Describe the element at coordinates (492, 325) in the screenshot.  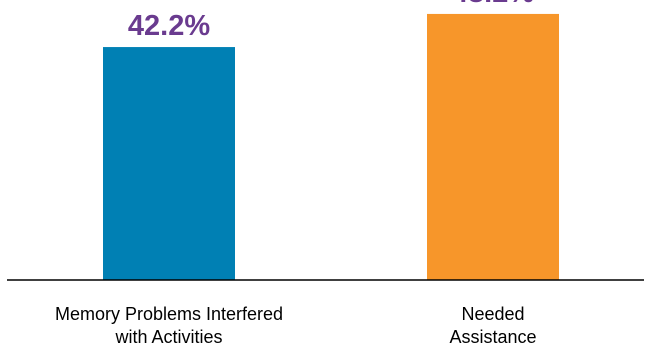
I see `category-label-2: Needed Assistance` at that location.